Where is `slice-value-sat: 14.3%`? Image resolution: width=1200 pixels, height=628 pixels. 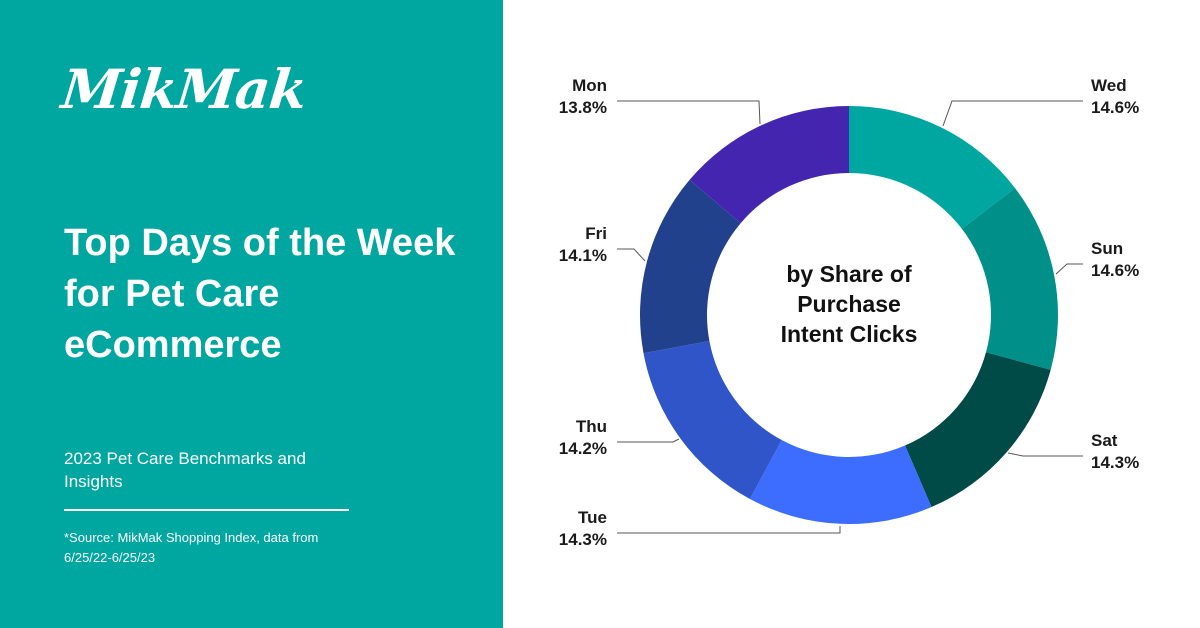 slice-value-sat: 14.3% is located at coordinates (1115, 462).